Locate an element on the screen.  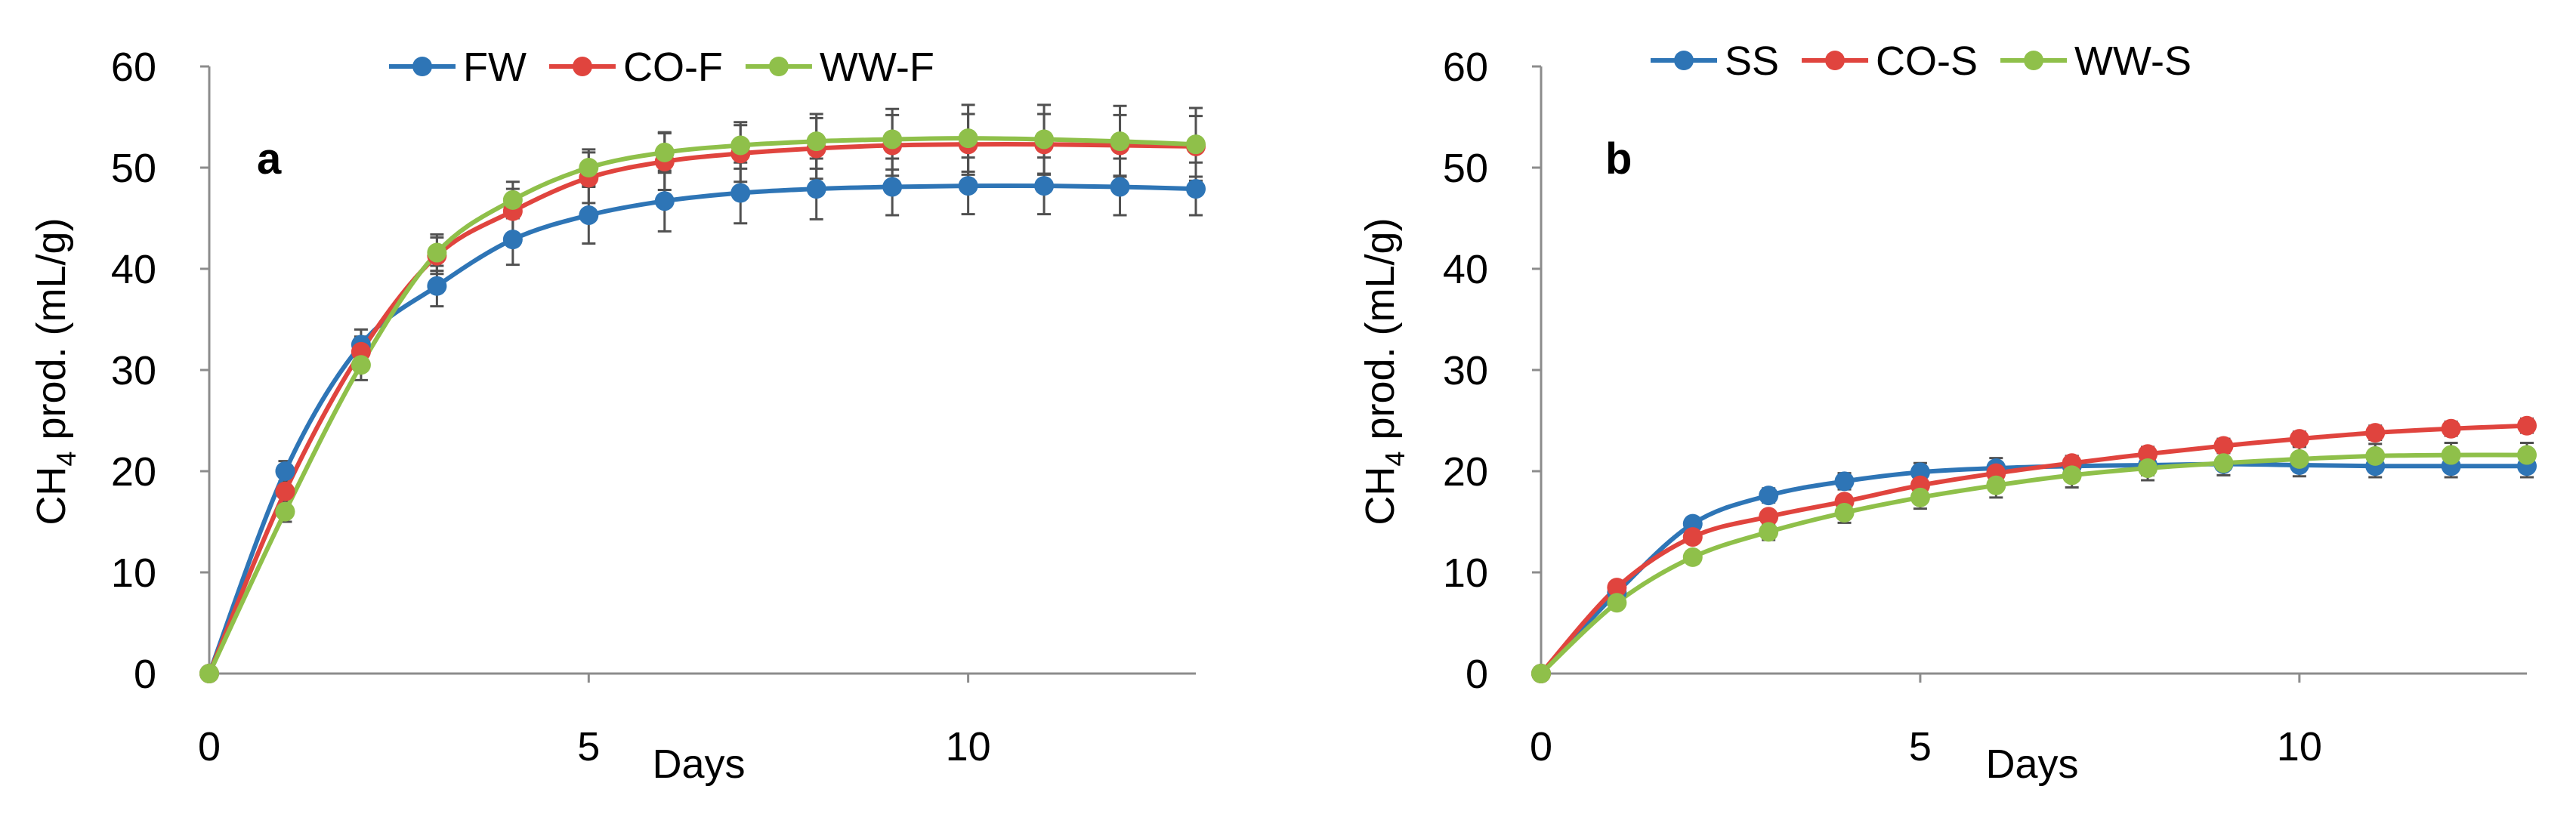
legend-b: SS CO-S WW-S is located at coordinates (1921, 61).